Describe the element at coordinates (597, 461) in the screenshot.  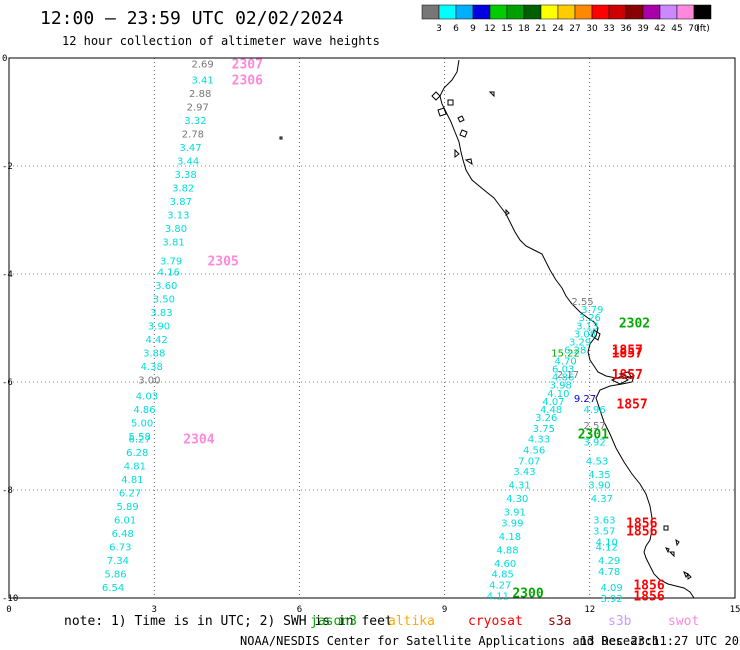
I see `wave-height-value: 4.53` at that location.